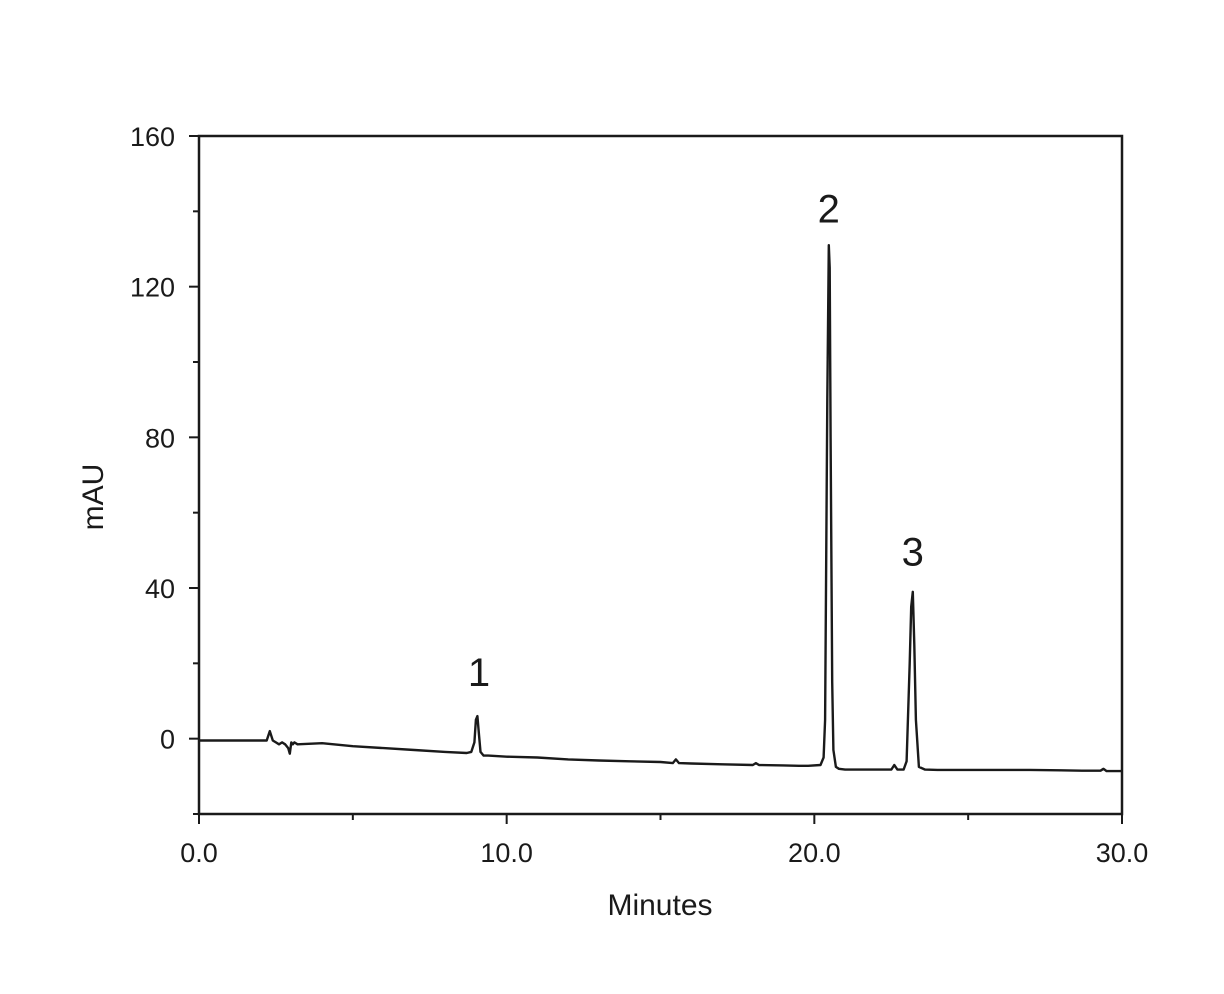 This screenshot has width=1224, height=994. What do you see at coordinates (160, 589) in the screenshot?
I see `y-tick-label: 40` at bounding box center [160, 589].